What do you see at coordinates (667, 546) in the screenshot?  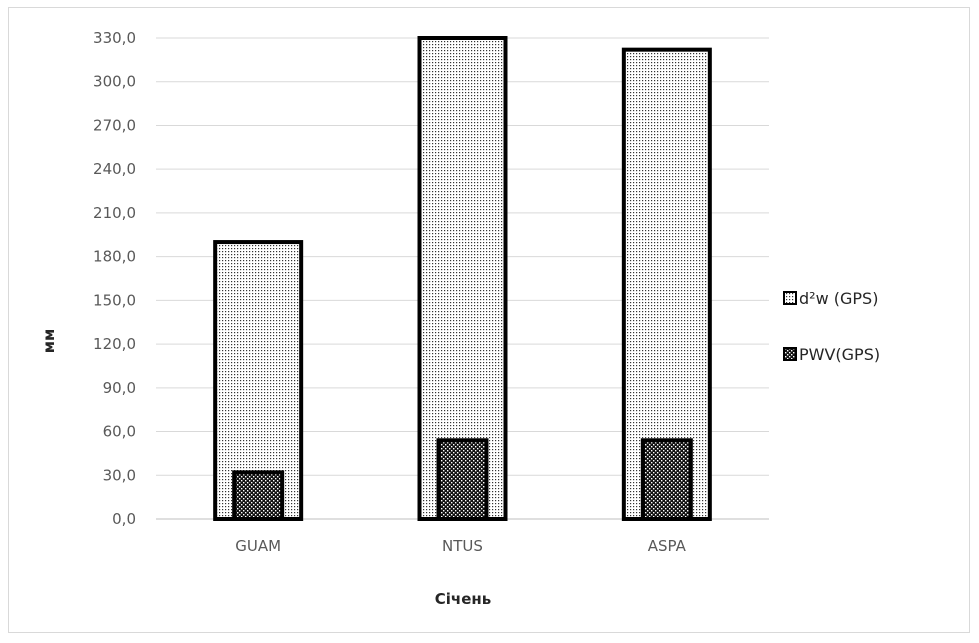 I see `x-tick-label: ASPA` at bounding box center [667, 546].